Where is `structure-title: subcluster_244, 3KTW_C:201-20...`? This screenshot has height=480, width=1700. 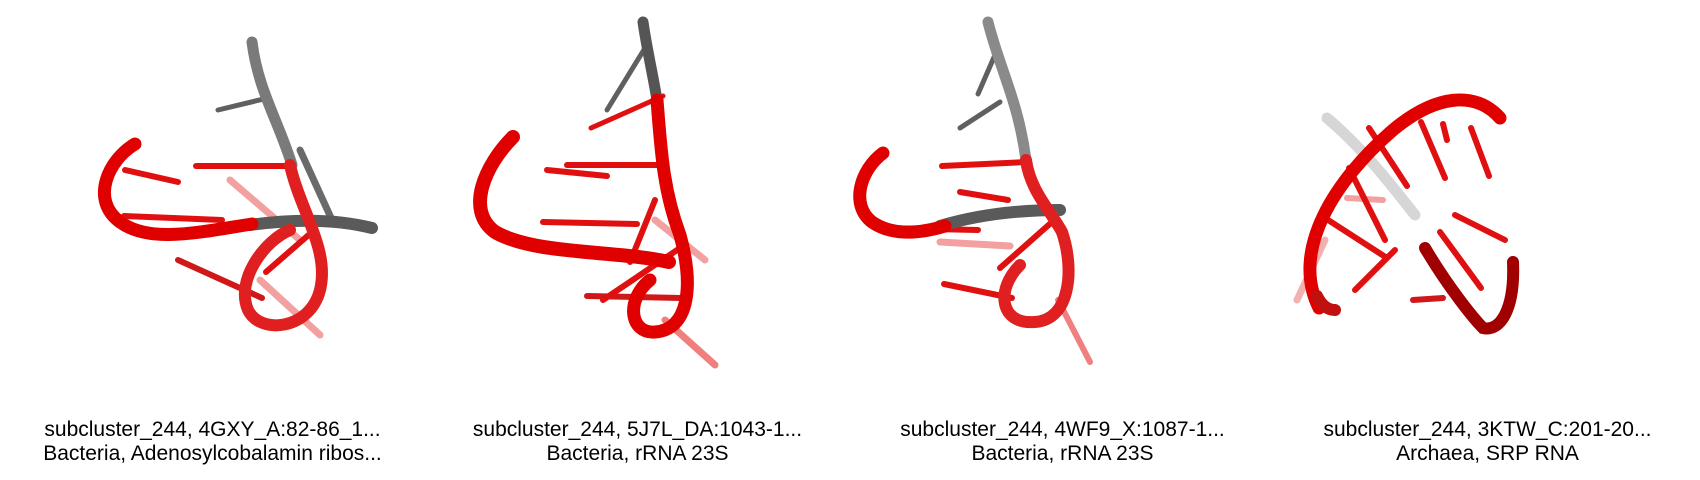 structure-title: subcluster_244, 3KTW_C:201-20... is located at coordinates (1487, 429).